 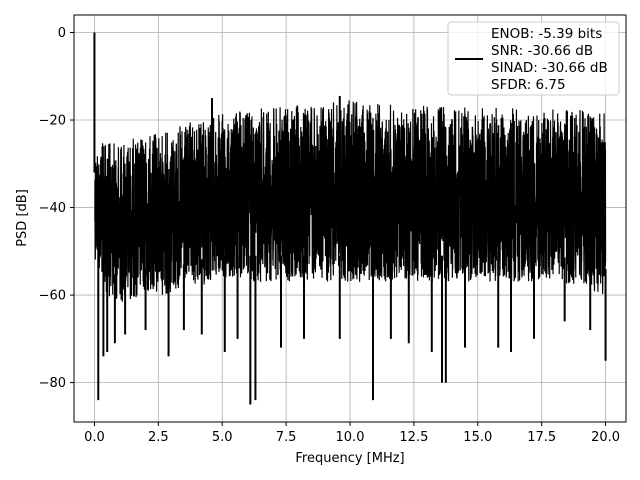 What do you see at coordinates (158, 437) in the screenshot?
I see `x-tick-label: 2.5` at bounding box center [158, 437].